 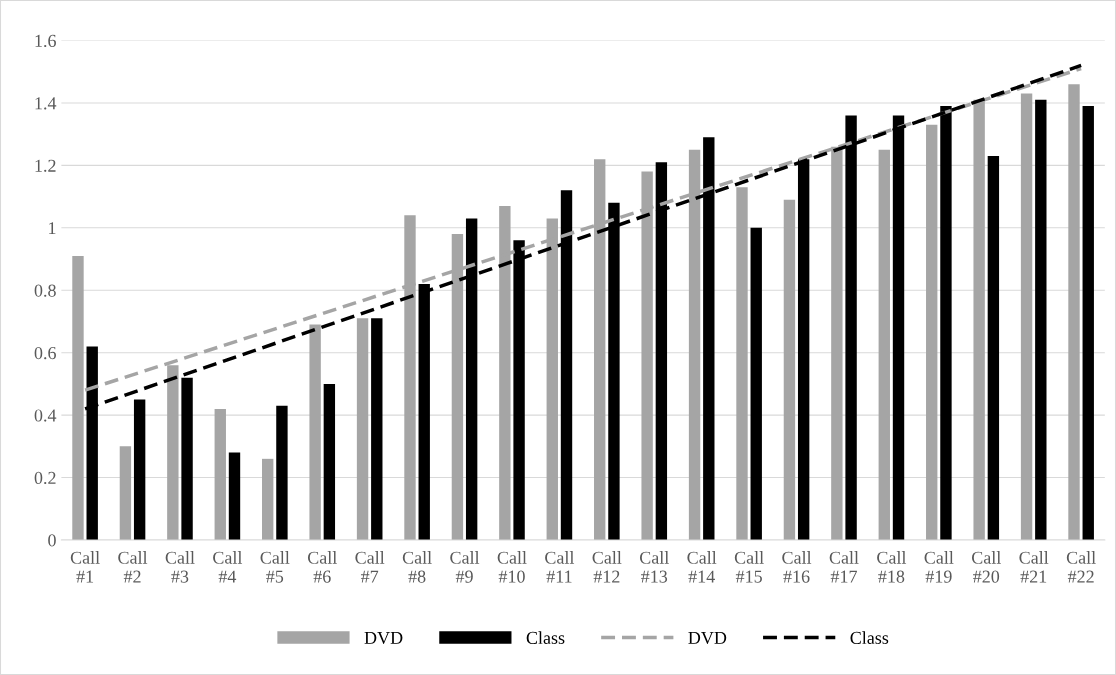 I want to click on x-tick-label: Call #12, so click(x=607, y=567).